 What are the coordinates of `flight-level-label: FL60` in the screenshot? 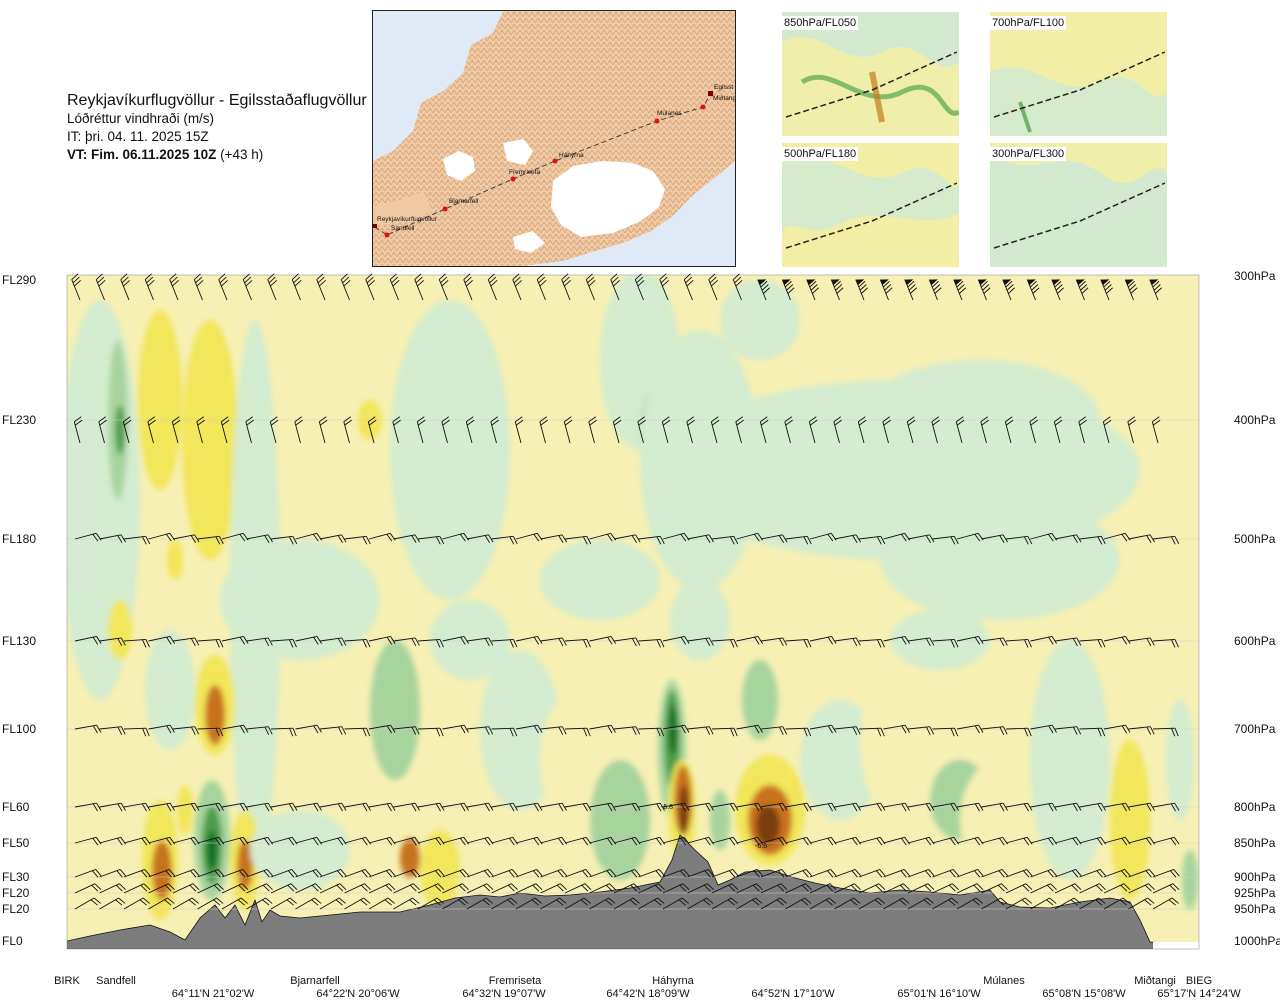 It's located at (16, 807).